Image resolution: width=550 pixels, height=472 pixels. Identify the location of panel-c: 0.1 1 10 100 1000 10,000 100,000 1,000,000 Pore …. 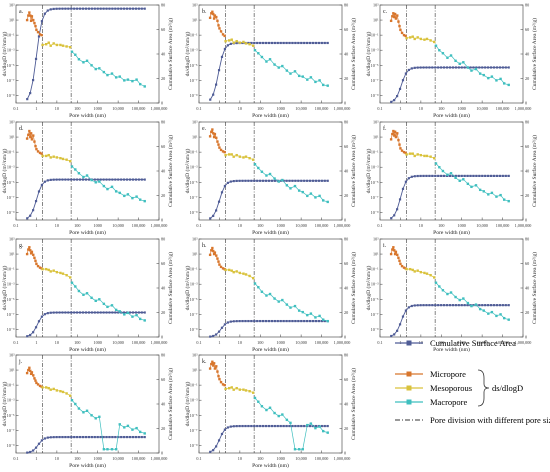
(451, 61).